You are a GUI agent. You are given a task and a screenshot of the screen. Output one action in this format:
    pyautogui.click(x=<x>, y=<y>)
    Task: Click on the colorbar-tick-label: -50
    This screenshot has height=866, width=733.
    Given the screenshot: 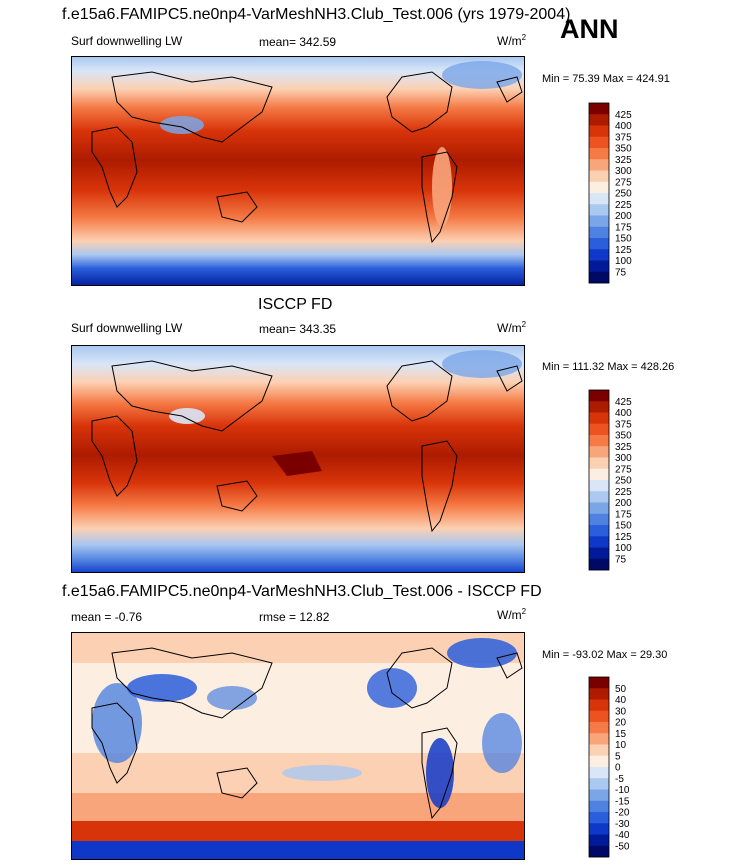 What is the action you would take?
    pyautogui.click(x=622, y=846)
    